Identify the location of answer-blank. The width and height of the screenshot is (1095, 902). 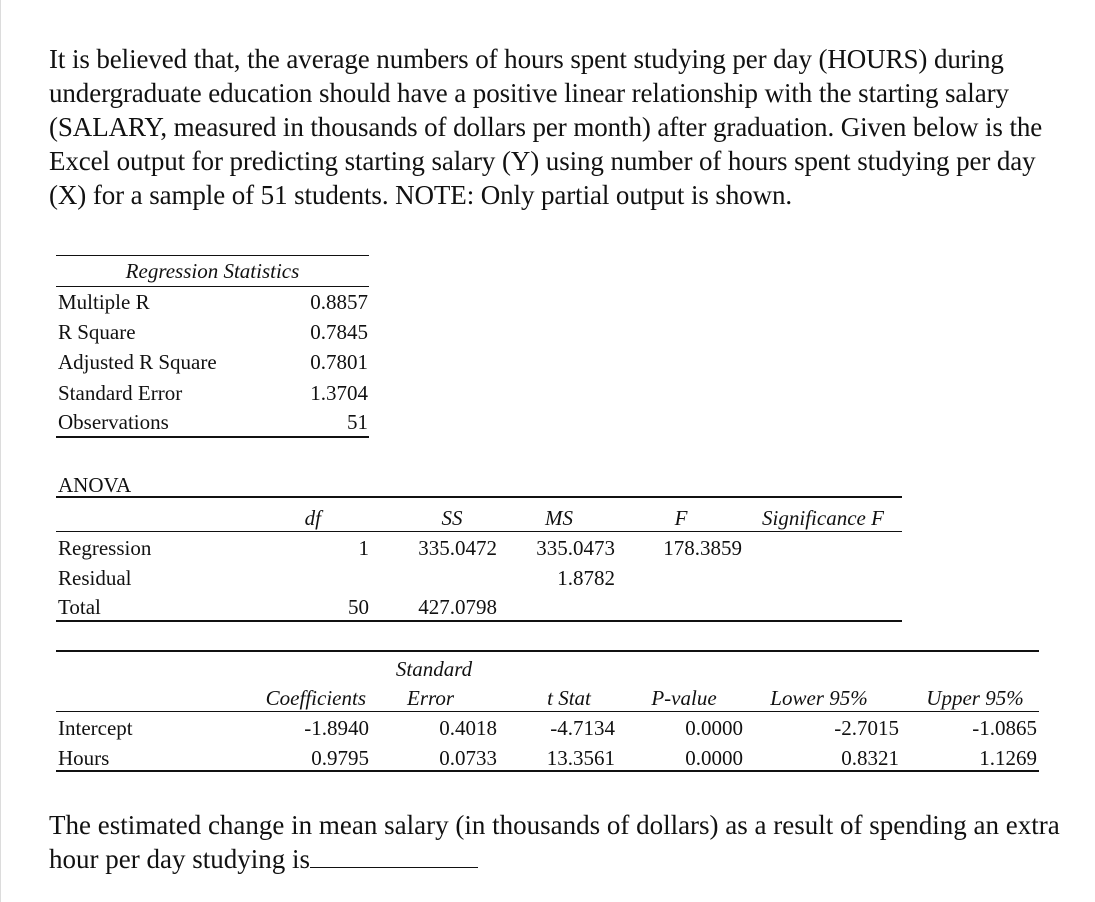
(393, 855).